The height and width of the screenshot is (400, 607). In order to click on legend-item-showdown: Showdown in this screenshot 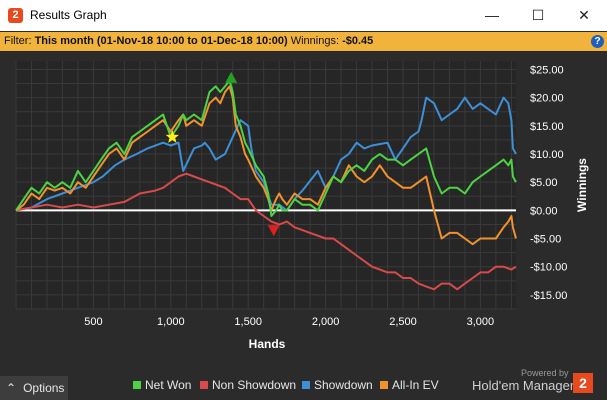, I will do `click(337, 385)`.